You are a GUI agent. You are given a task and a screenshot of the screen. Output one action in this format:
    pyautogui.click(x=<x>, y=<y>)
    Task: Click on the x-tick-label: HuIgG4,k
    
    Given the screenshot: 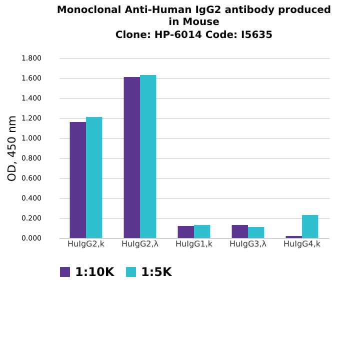 What is the action you would take?
    pyautogui.click(x=302, y=244)
    